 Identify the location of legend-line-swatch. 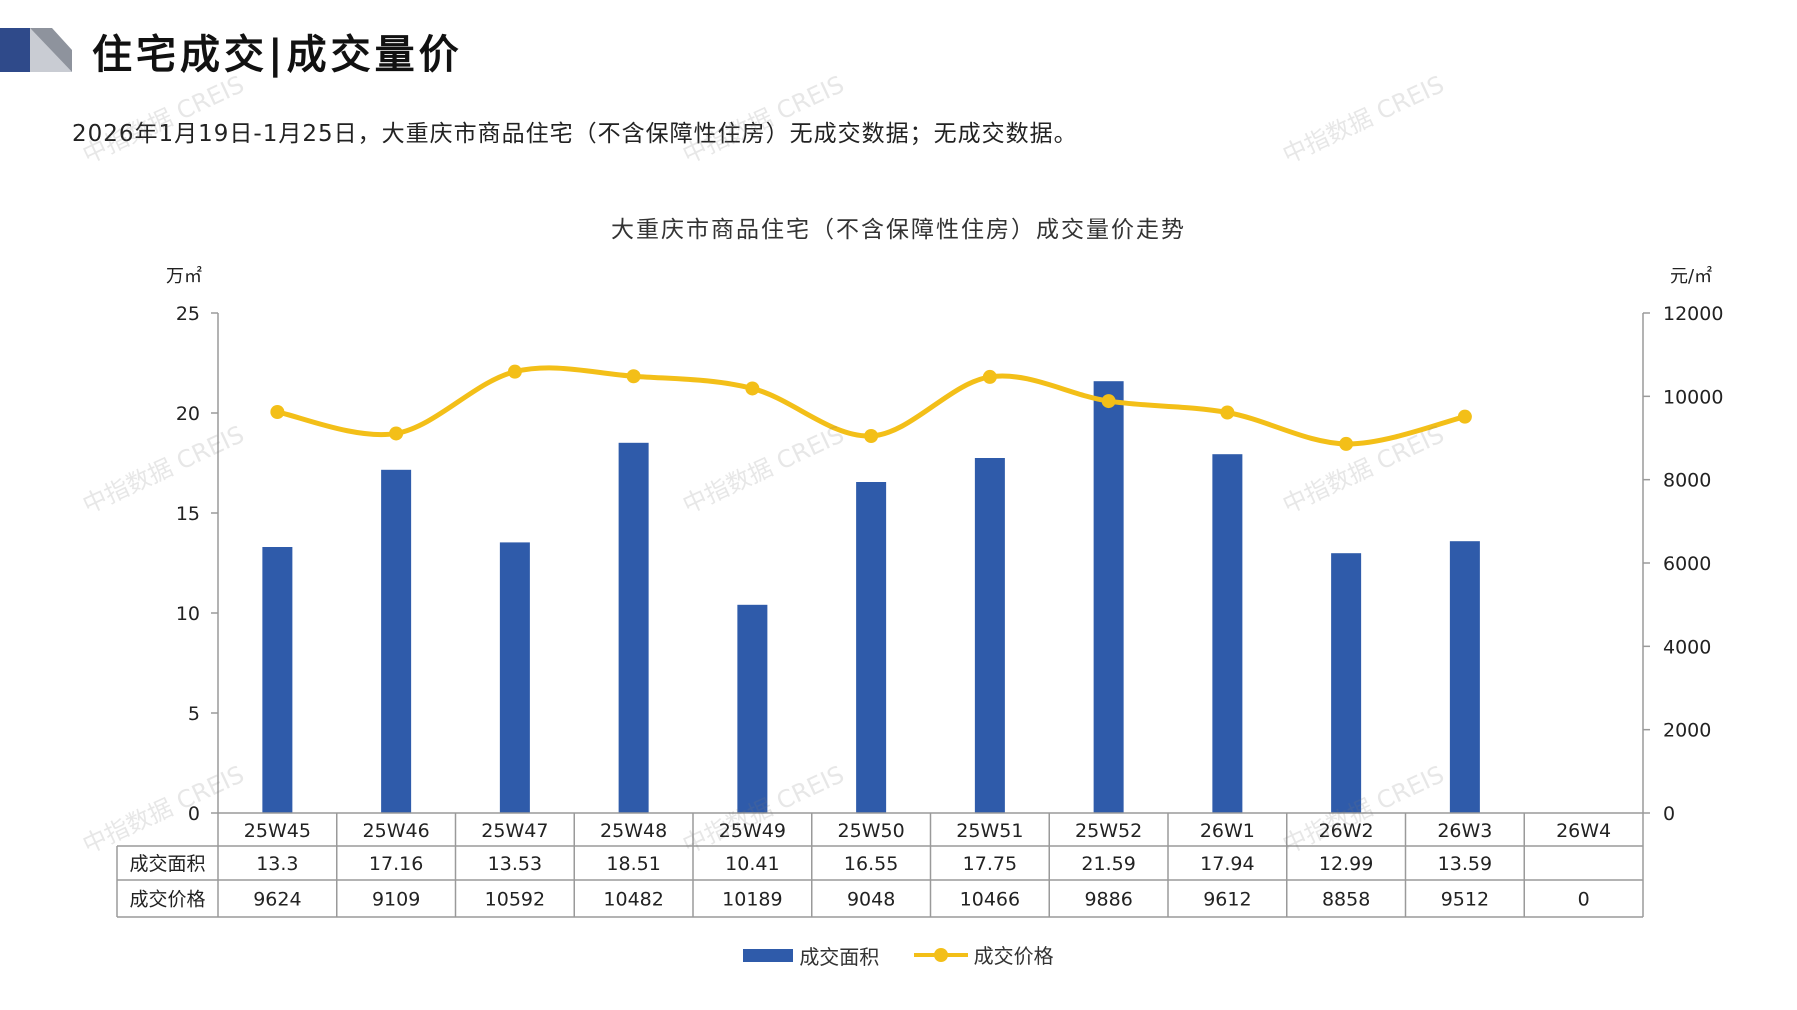
(940, 954).